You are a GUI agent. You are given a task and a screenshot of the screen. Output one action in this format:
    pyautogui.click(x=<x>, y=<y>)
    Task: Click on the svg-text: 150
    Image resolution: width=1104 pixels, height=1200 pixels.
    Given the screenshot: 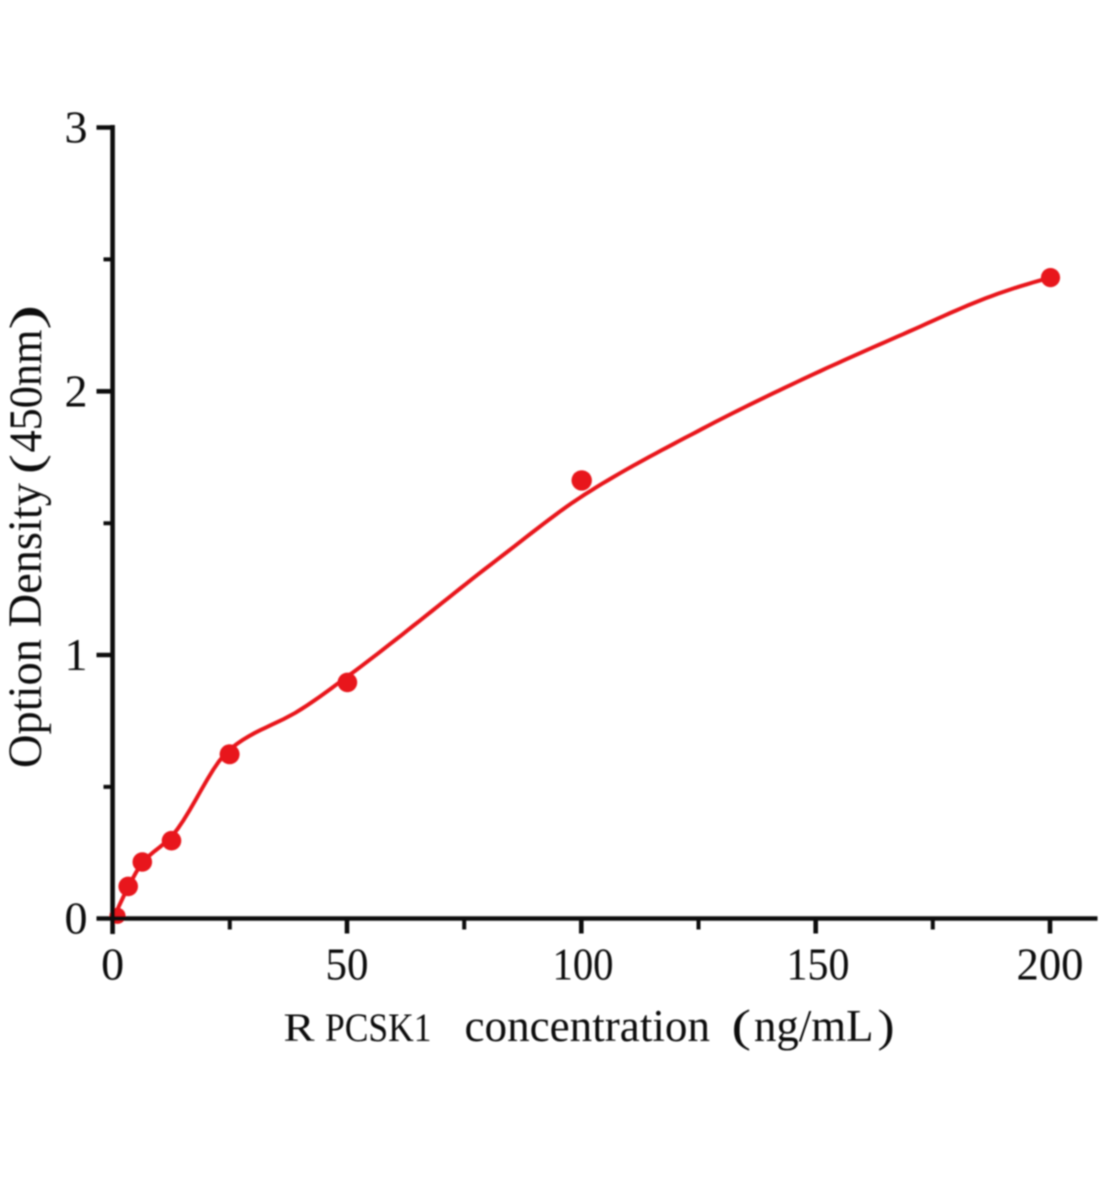 What is the action you would take?
    pyautogui.click(x=818, y=964)
    